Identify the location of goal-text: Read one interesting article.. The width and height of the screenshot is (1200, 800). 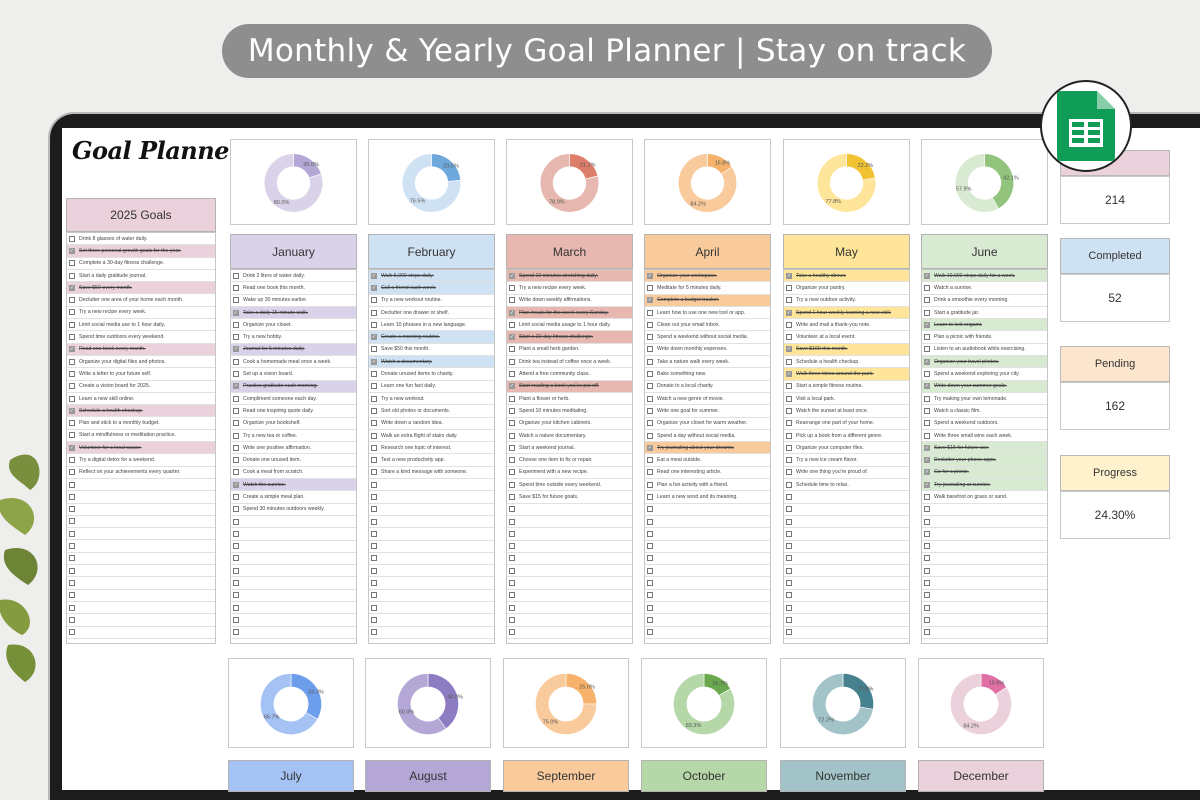
(689, 472).